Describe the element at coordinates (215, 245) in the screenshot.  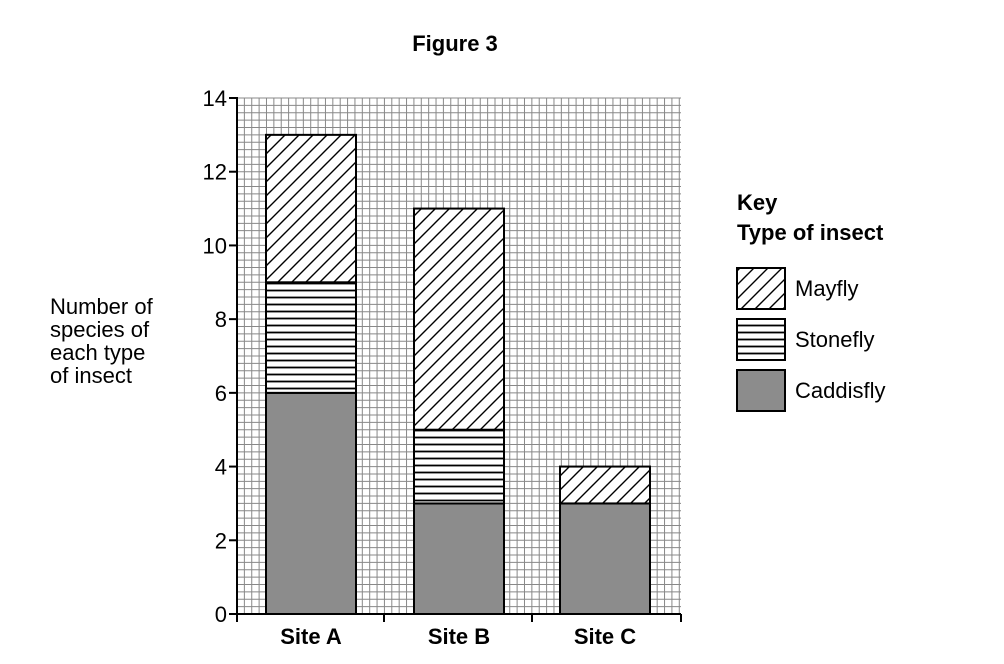
I see `y-tick-label: 10` at that location.